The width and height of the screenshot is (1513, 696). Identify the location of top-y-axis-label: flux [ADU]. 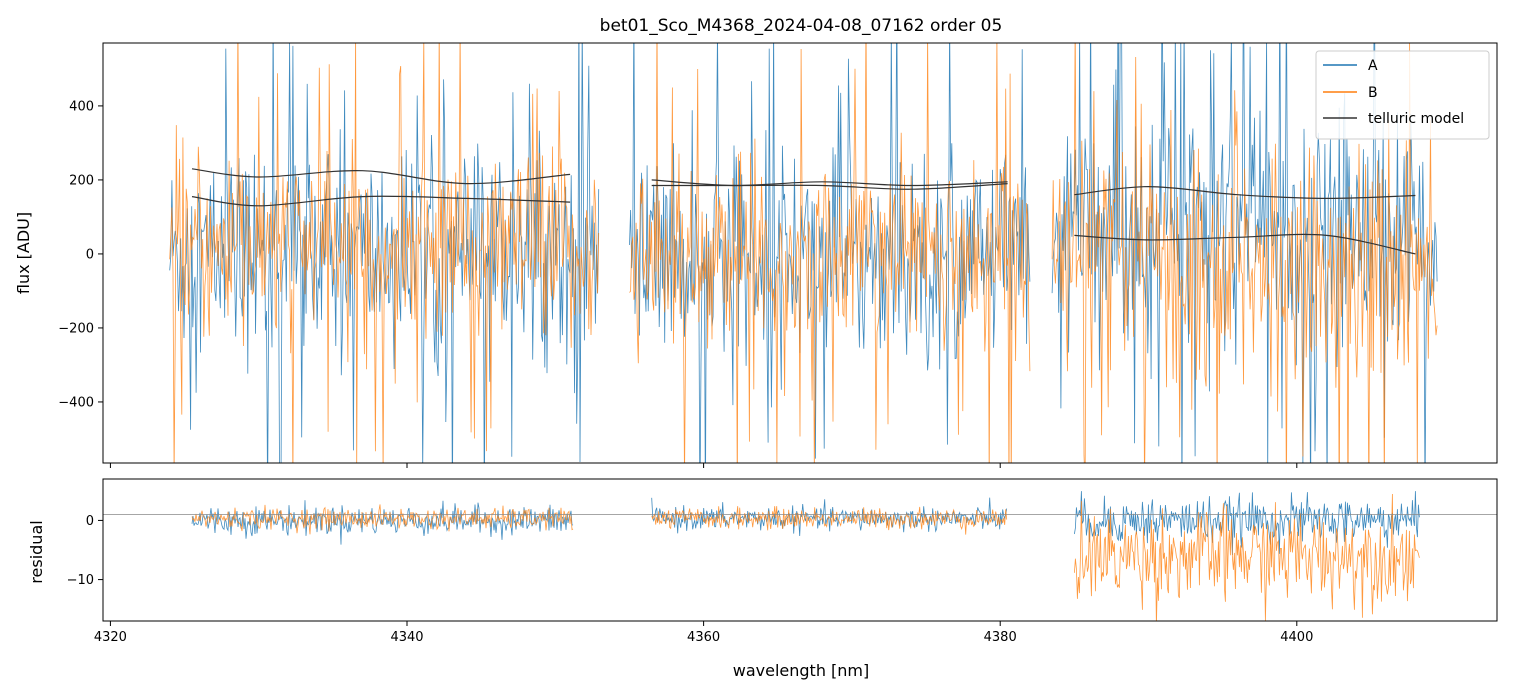
(23, 253).